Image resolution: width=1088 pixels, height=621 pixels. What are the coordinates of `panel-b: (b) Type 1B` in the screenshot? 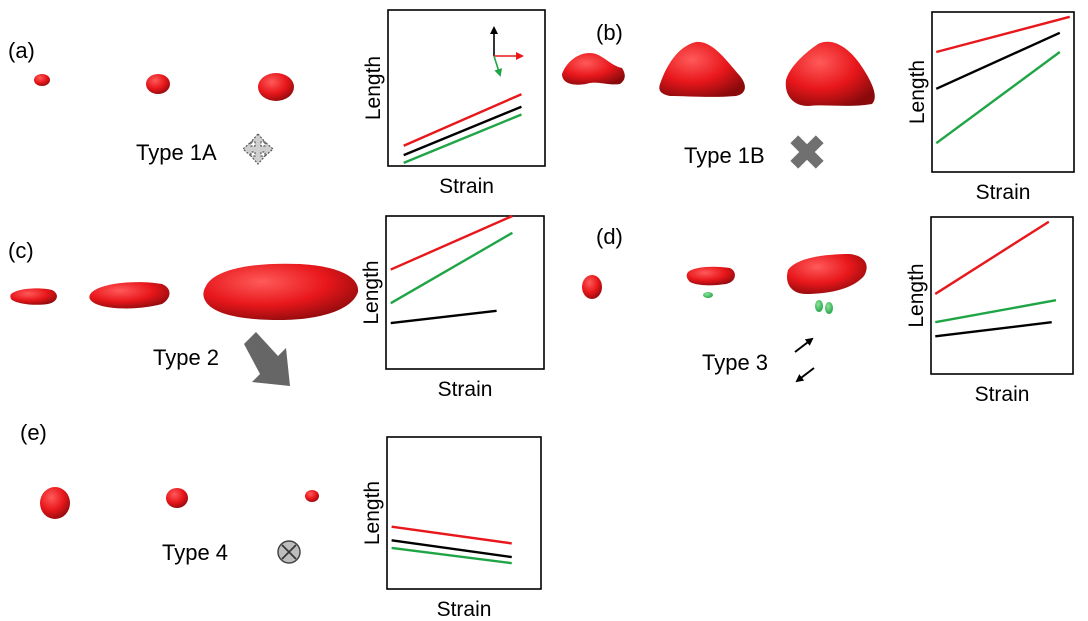 It's located at (718, 94).